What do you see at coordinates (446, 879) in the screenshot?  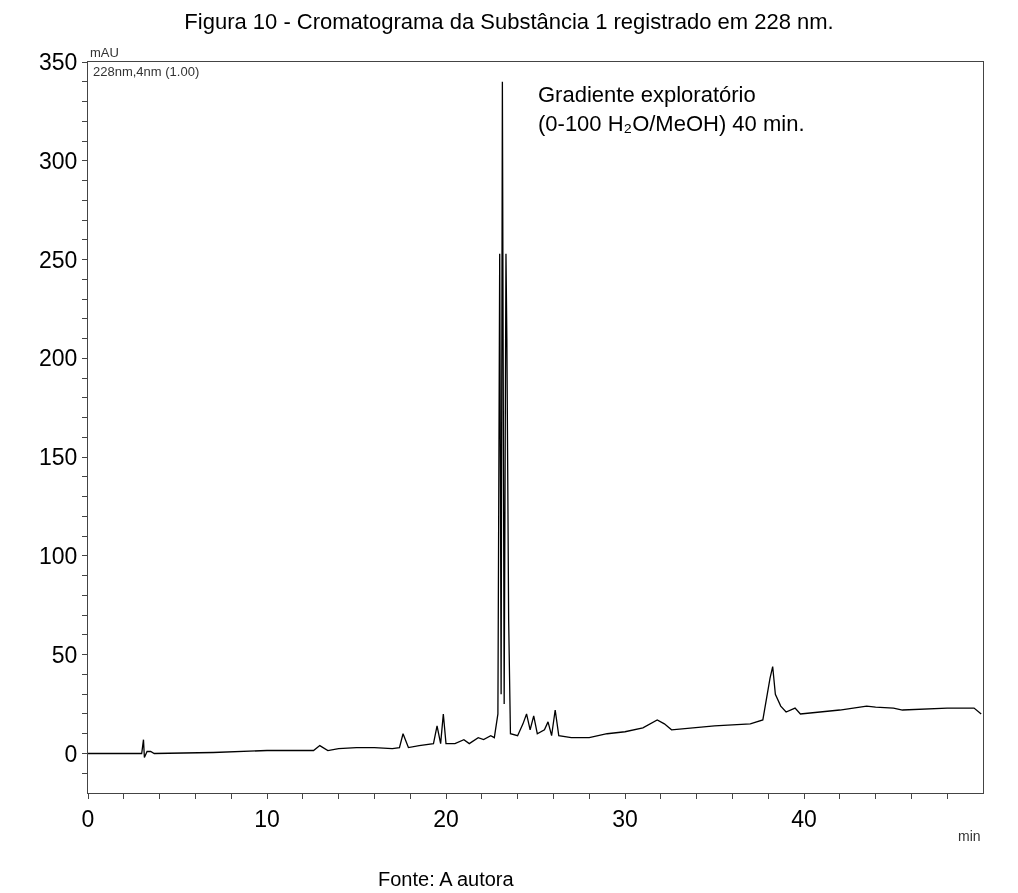 I see `source-note: Fonte: A autora` at bounding box center [446, 879].